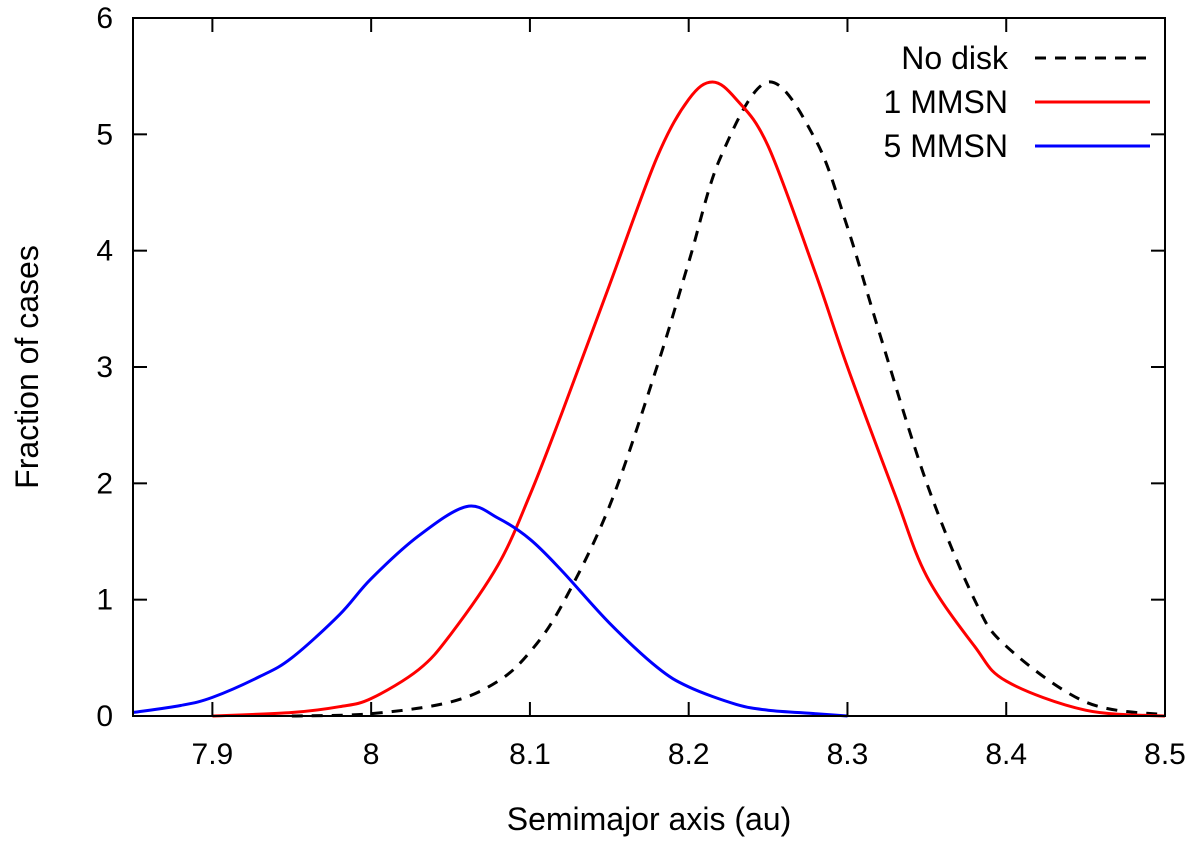 Image resolution: width=1200 pixels, height=841 pixels. What do you see at coordinates (104, 367) in the screenshot?
I see `y-tick-label: 3` at bounding box center [104, 367].